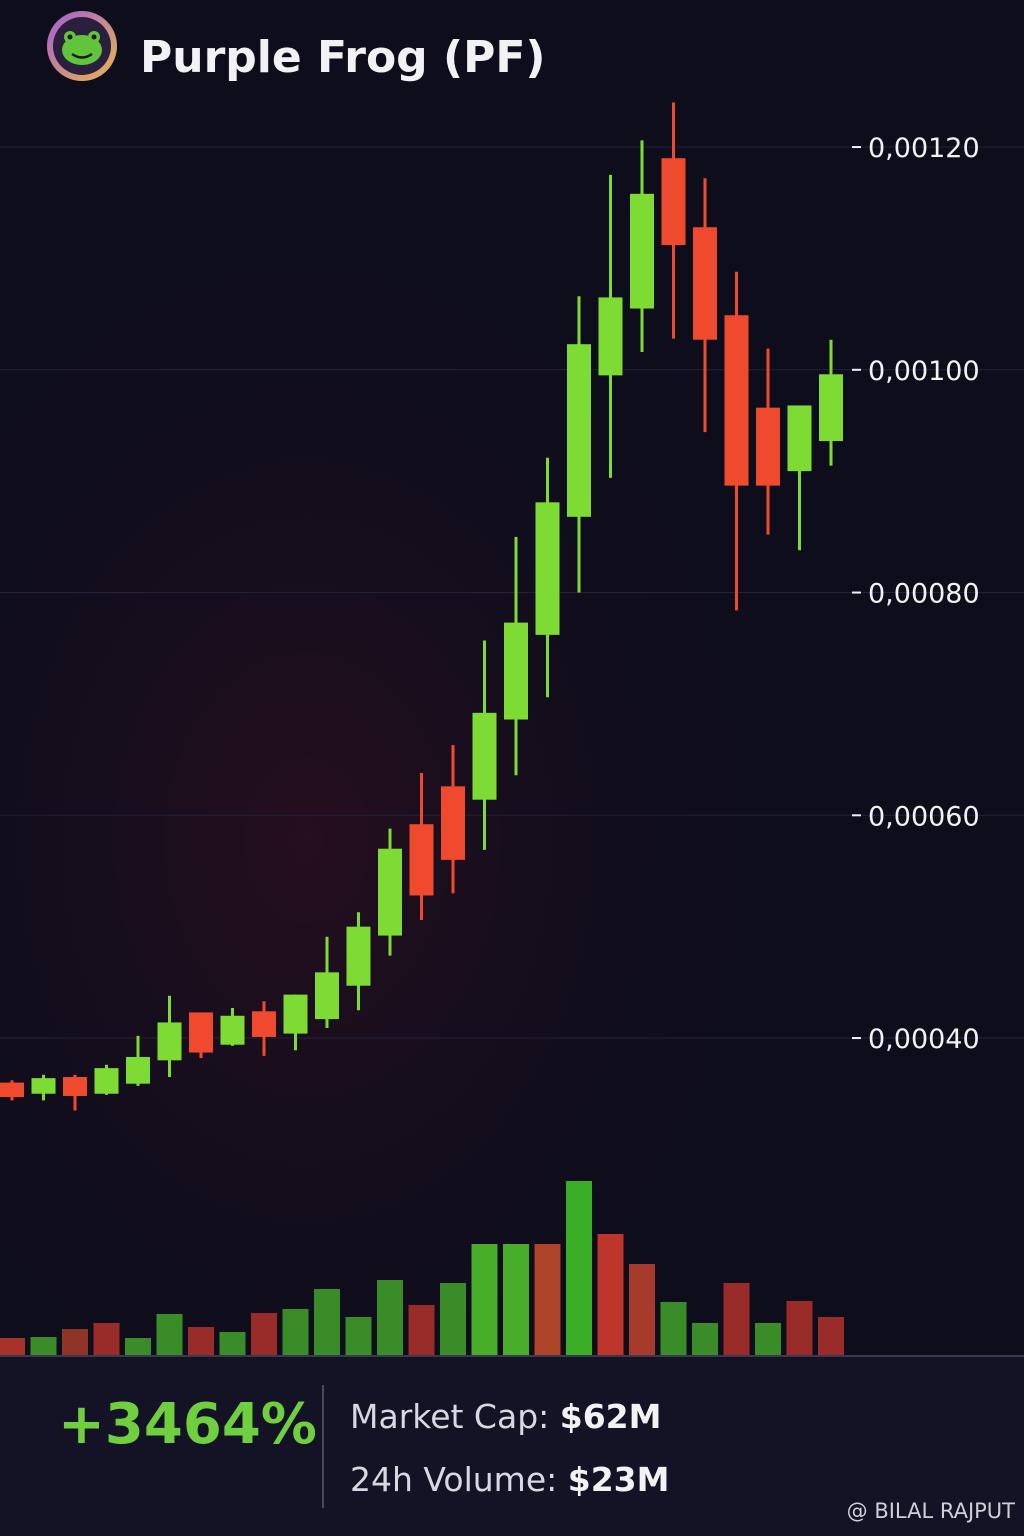 This screenshot has height=1536, width=1024. I want to click on volume-24h-label: 24h Volume:, so click(459, 1479).